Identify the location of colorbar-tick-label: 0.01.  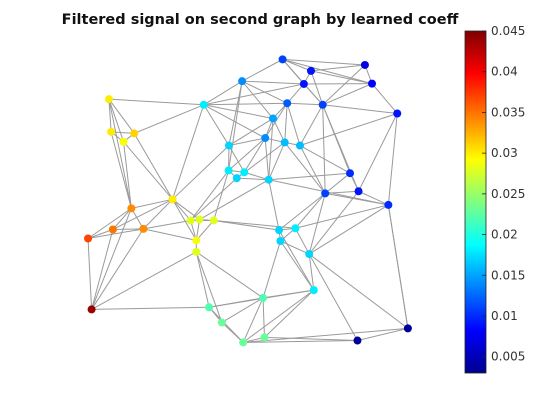
(504, 316).